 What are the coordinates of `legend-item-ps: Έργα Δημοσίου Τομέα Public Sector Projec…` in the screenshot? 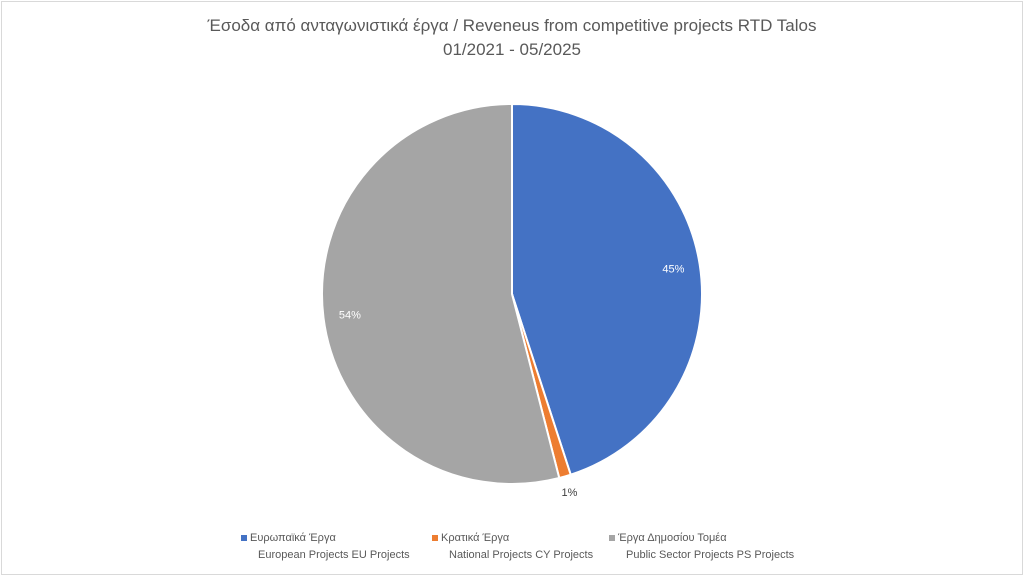 It's located at (702, 547).